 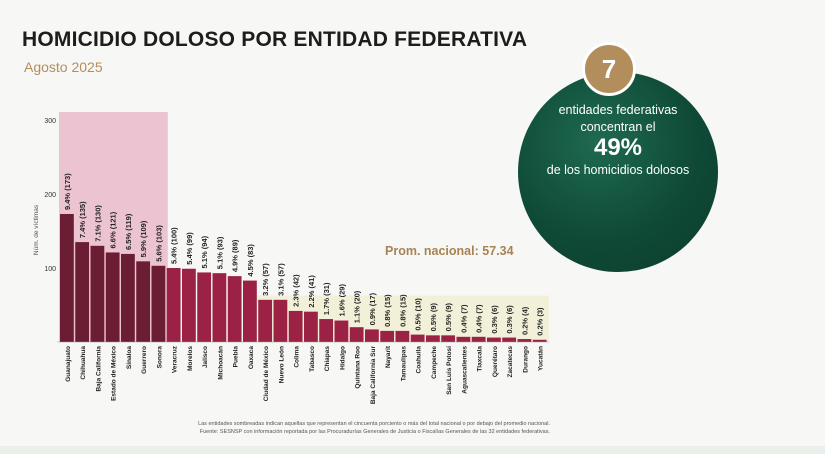 What do you see at coordinates (251, 358) in the screenshot?
I see `category-label: Oaxaca` at bounding box center [251, 358].